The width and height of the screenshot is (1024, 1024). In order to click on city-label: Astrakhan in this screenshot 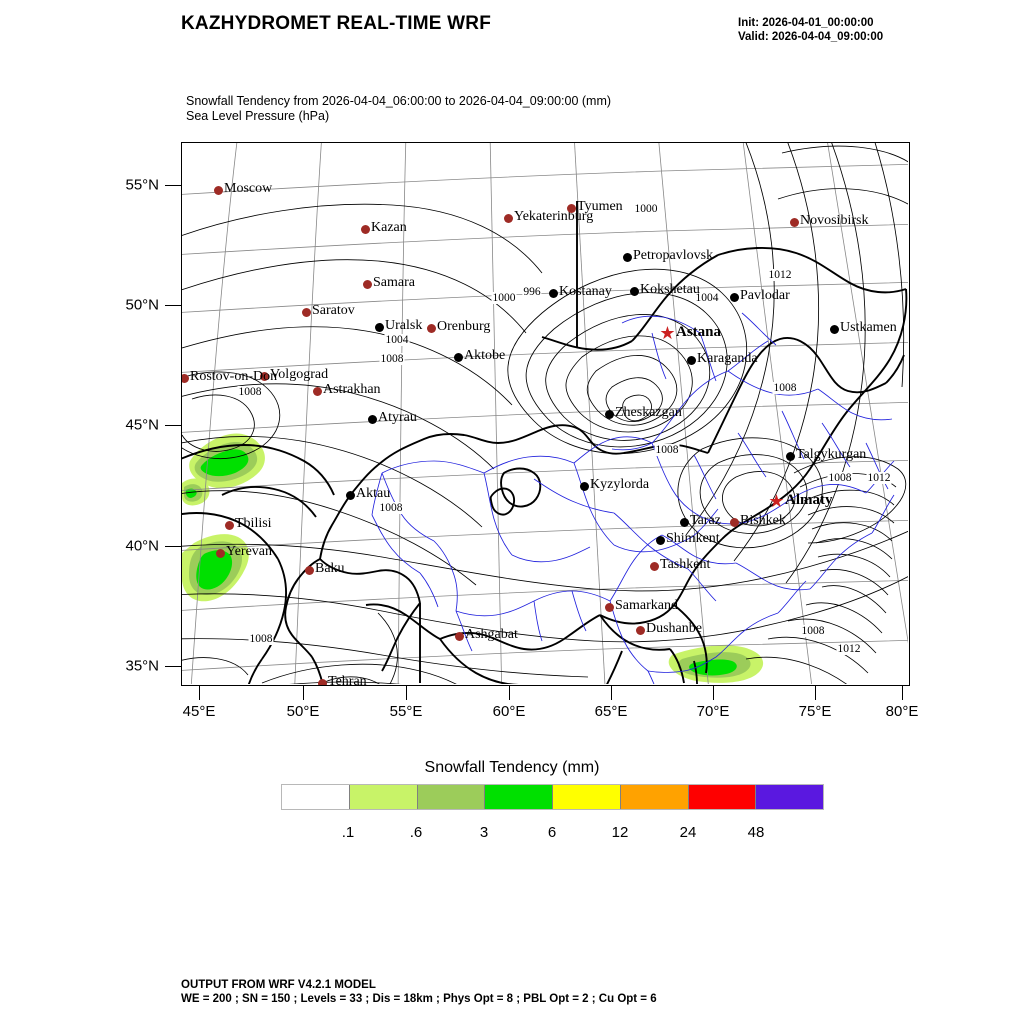, I will do `click(352, 389)`.